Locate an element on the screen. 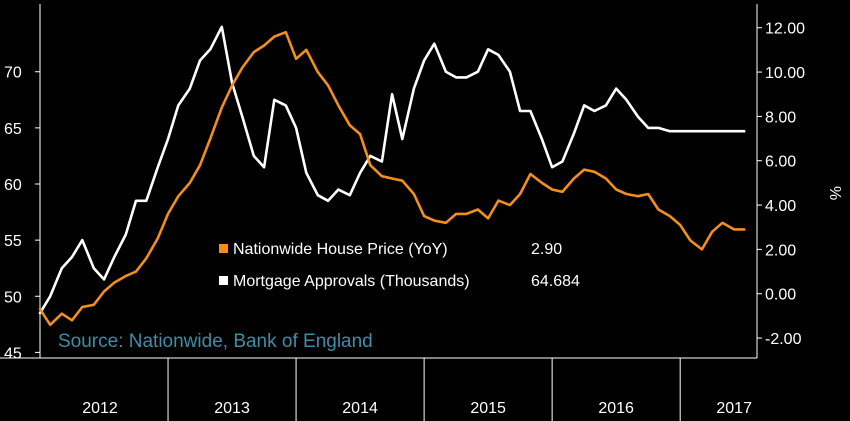 The height and width of the screenshot is (421, 850). right-tick-label: 8.00 is located at coordinates (780, 117).